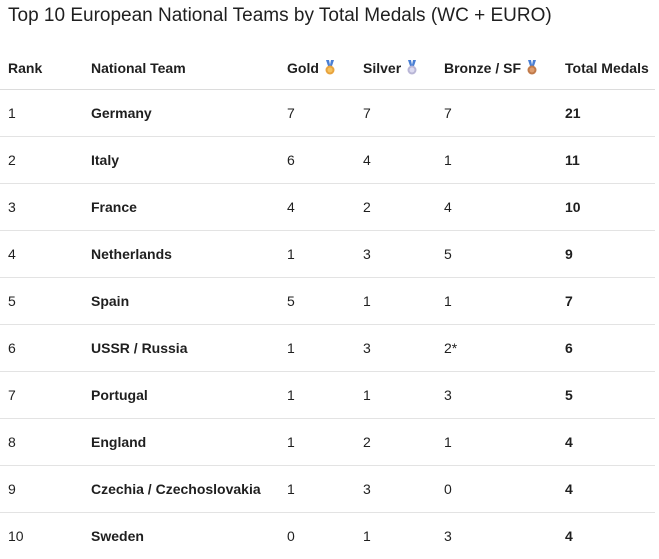 The image size is (659, 559). What do you see at coordinates (327, 160) in the screenshot?
I see `table-row: 2 Italy 6 4 1 11` at bounding box center [327, 160].